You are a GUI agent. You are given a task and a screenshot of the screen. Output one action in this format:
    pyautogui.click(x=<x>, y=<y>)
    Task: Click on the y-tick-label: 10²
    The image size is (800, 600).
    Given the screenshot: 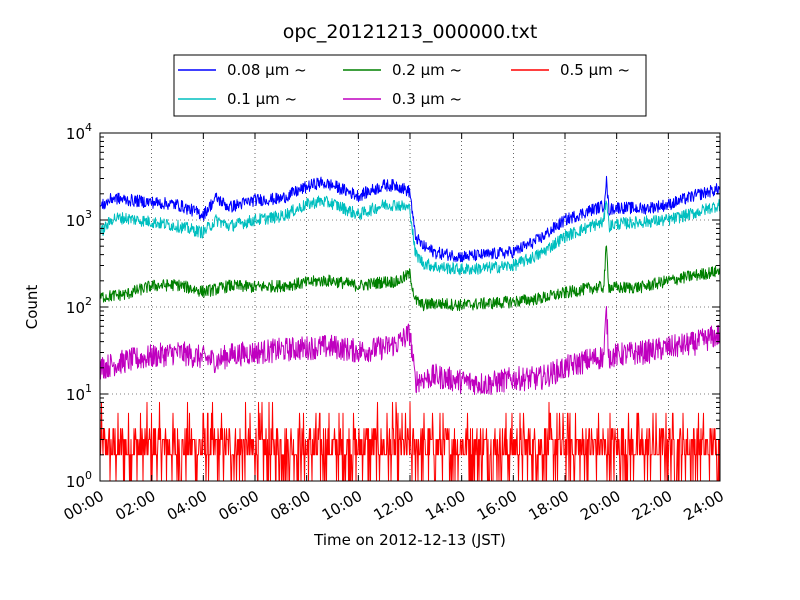 What is the action you would take?
    pyautogui.click(x=79, y=306)
    